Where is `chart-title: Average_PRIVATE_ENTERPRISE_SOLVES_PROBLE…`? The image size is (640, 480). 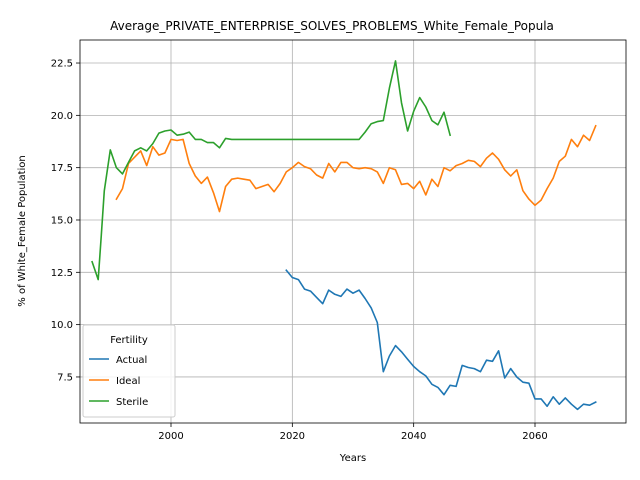 chart-title: Average_PRIVATE_ENTERPRISE_SOLVES_PROBLE… is located at coordinates (332, 26).